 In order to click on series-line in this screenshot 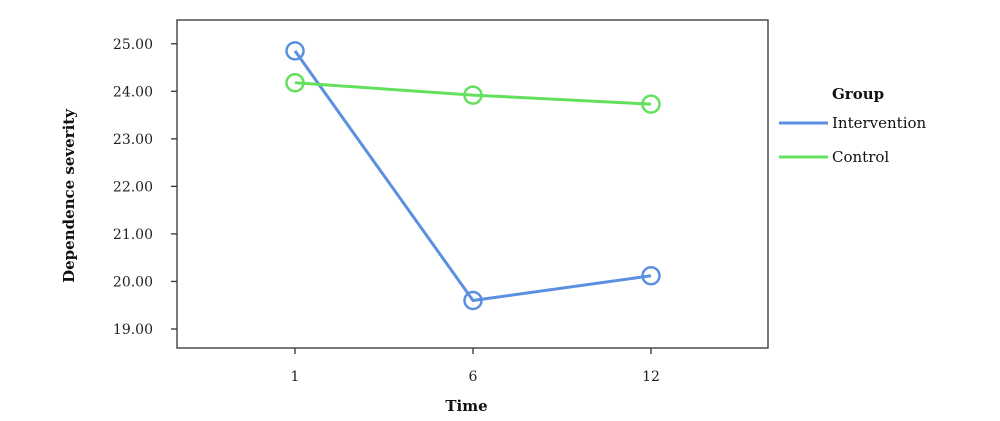, I will do `click(473, 93)`.